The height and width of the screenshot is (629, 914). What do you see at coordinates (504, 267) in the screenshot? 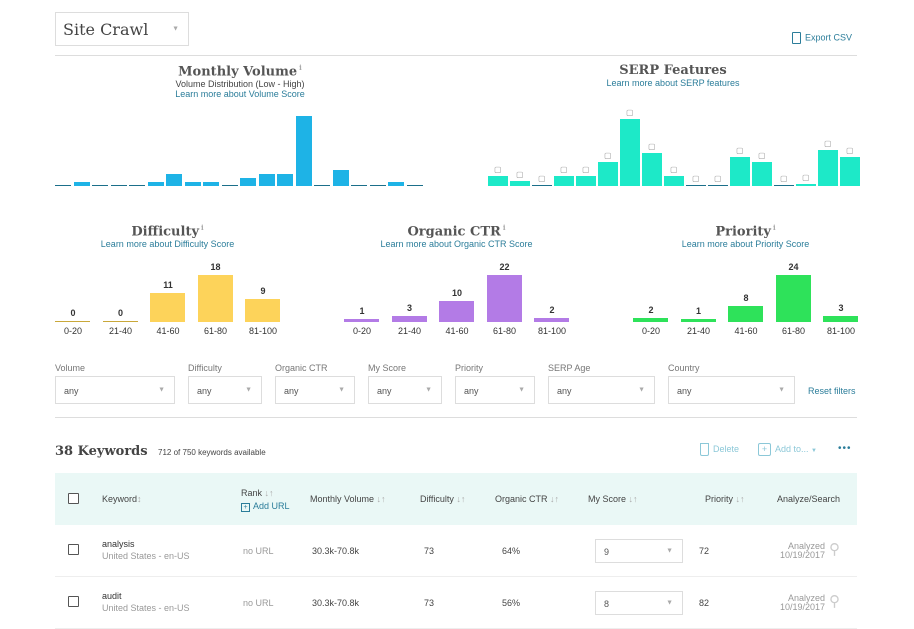
I see `data-label: 22` at bounding box center [504, 267].